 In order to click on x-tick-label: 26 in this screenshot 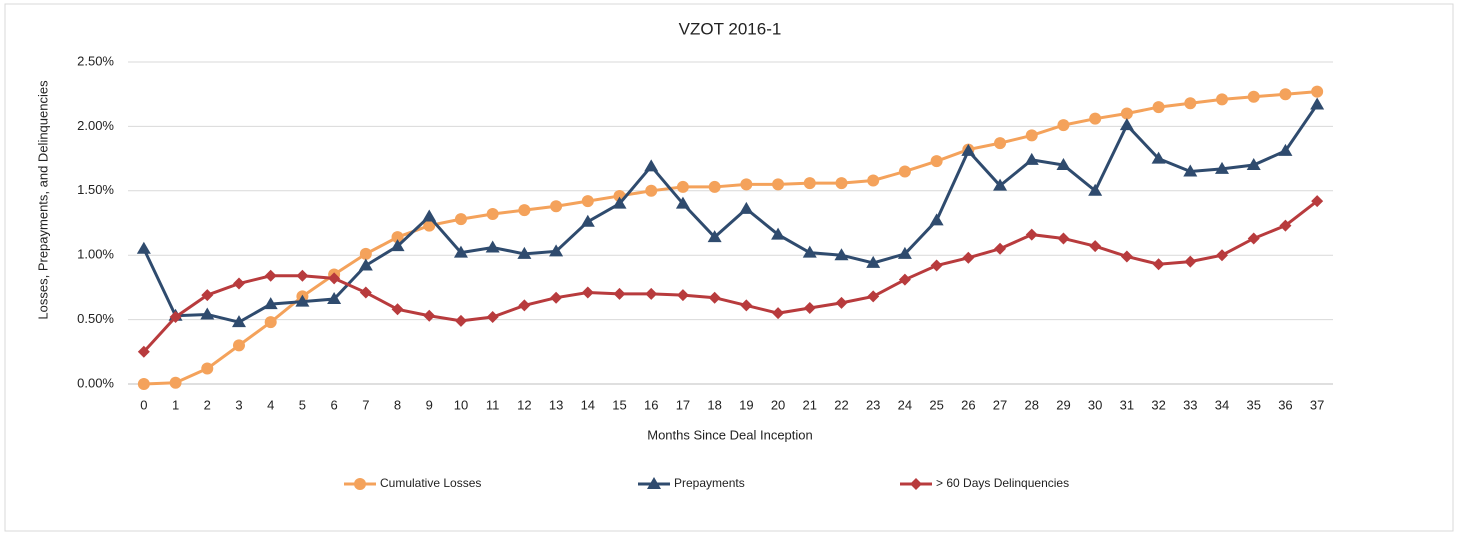, I will do `click(968, 404)`.